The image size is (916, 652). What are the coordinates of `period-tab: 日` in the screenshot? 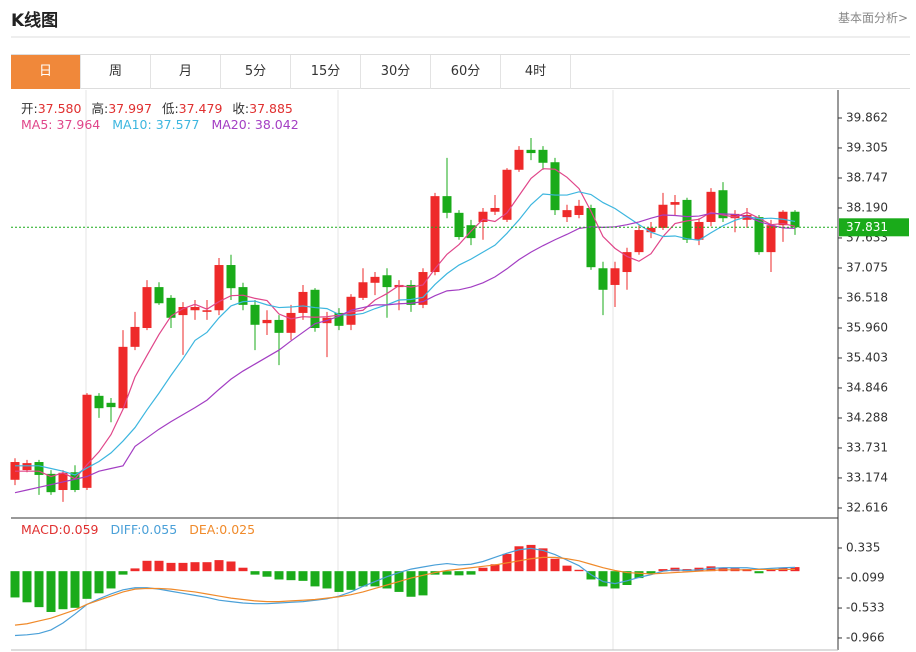 It's located at (46, 72).